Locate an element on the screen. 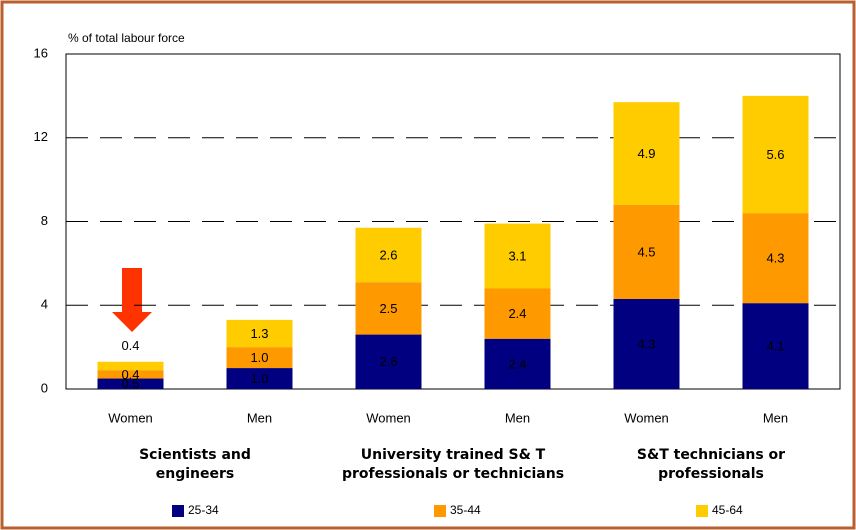  legend-label: 35-44 is located at coordinates (465, 510).